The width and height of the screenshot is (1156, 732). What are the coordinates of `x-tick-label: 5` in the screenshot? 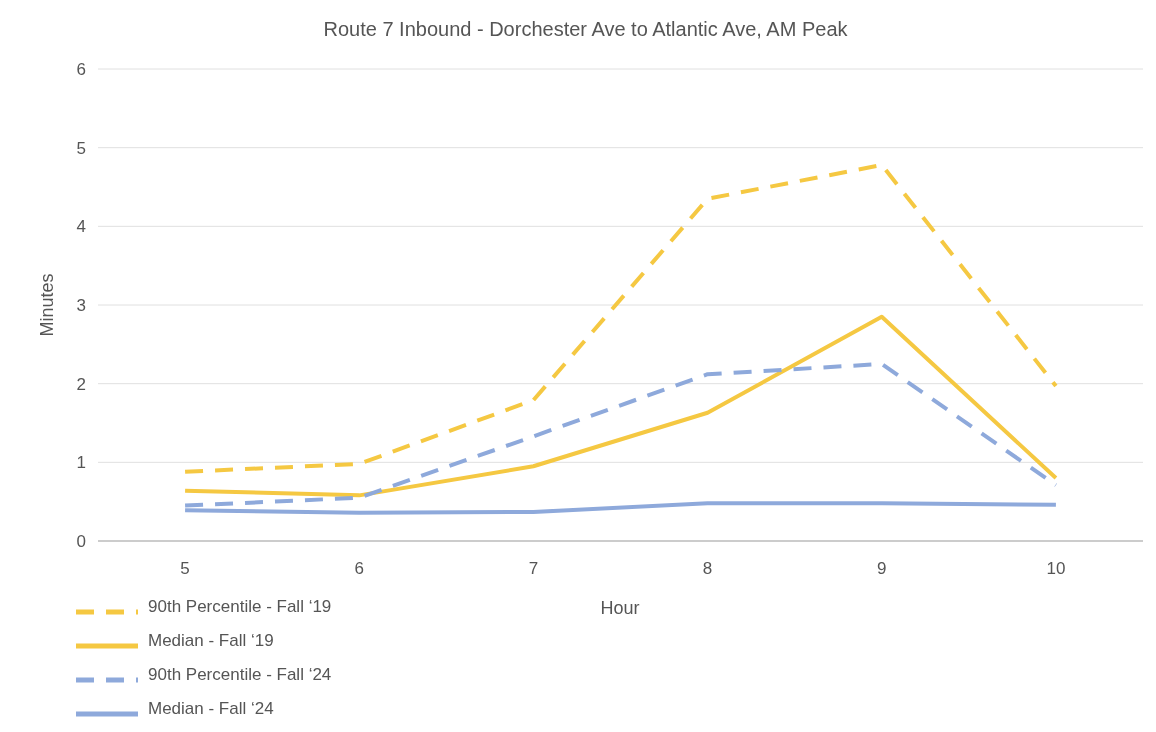 It's located at (185, 568).